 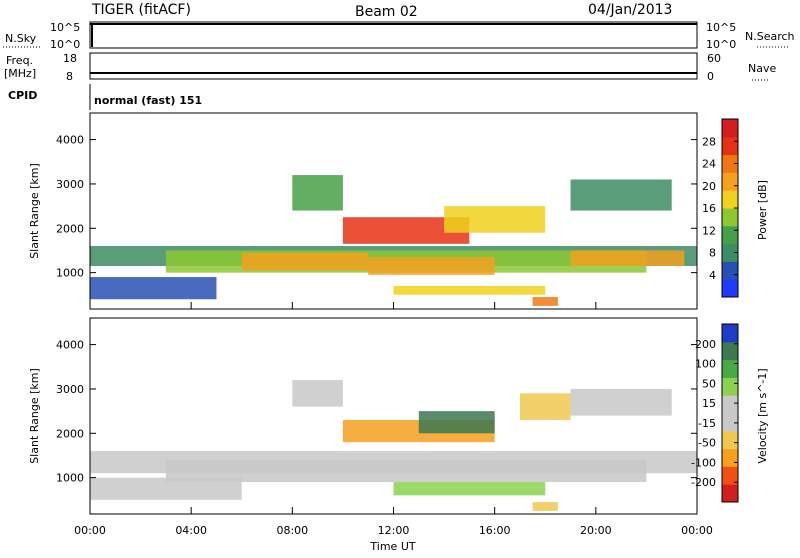 I want to click on velocity-colorbar-label: Velocity [m s^-1], so click(x=762, y=415).